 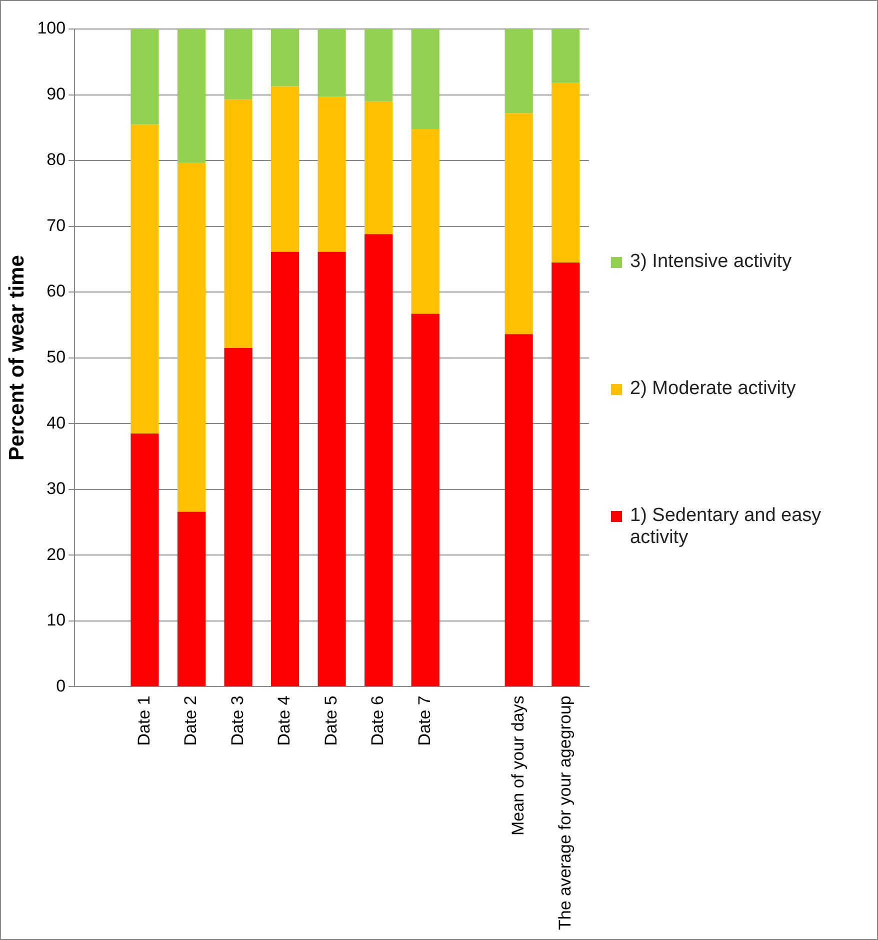 I want to click on y-tick-label: 100, so click(x=51, y=28).